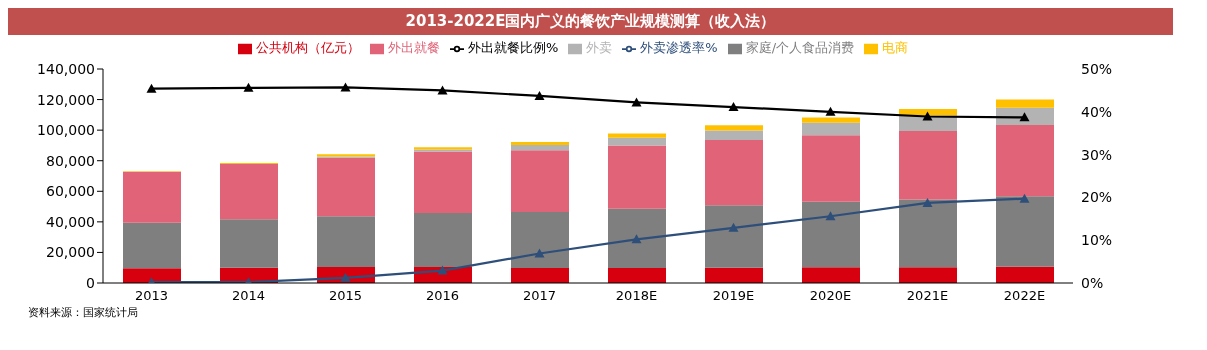 This screenshot has height=350, width=1207. I want to click on x-tick-label: 2014, so click(248, 296).